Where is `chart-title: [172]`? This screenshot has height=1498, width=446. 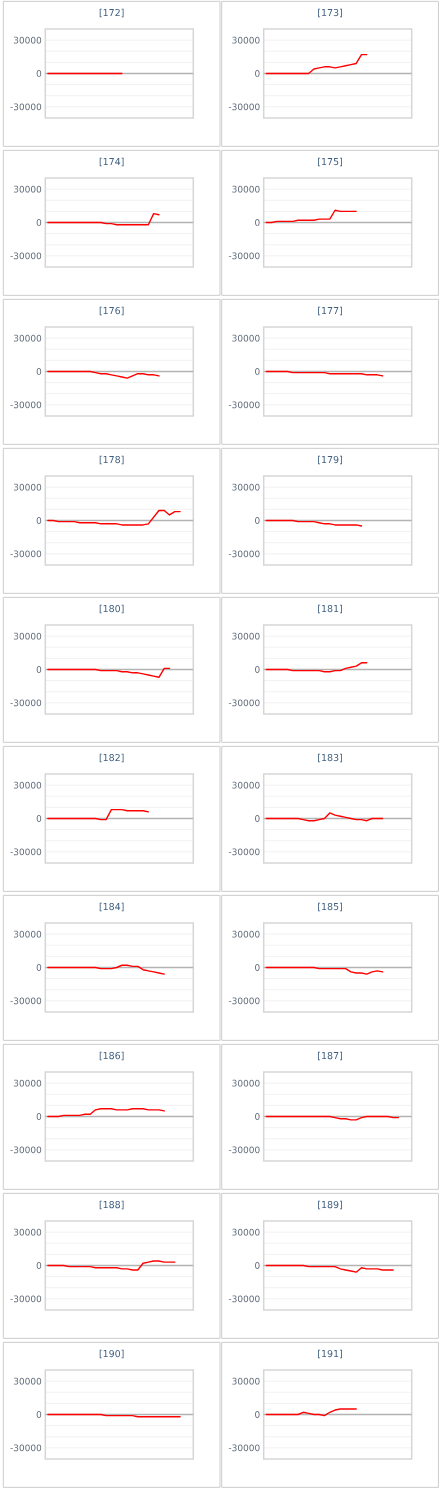 chart-title: [172] is located at coordinates (111, 13).